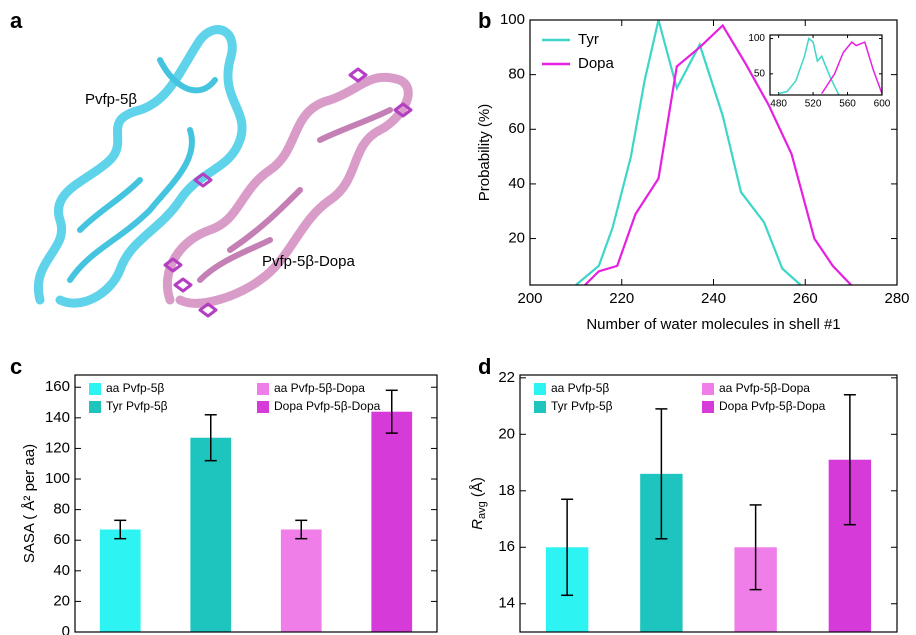 The image size is (916, 635). What do you see at coordinates (506, 603) in the screenshot?
I see `y-tick-label: 14` at bounding box center [506, 603].